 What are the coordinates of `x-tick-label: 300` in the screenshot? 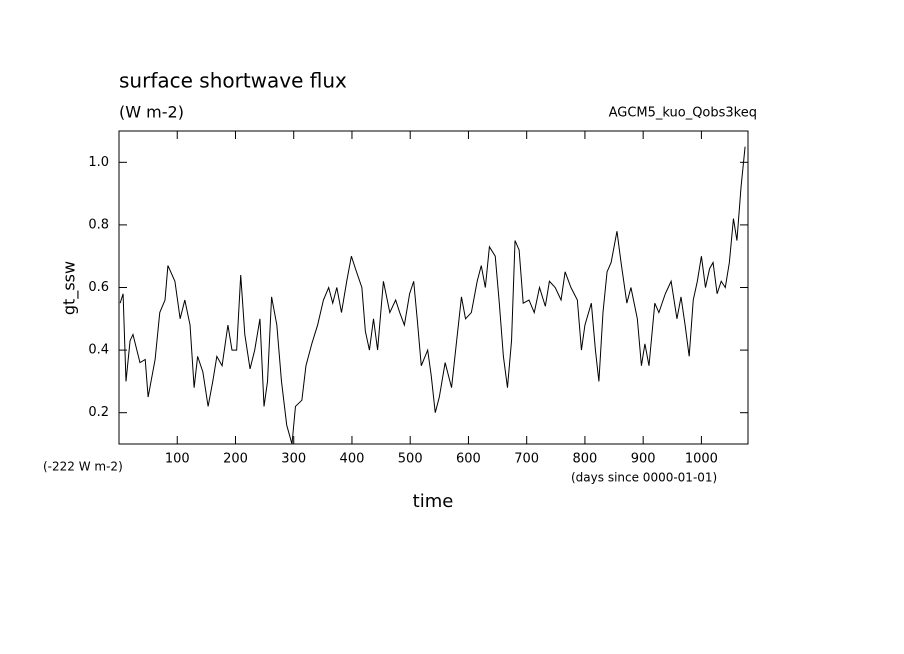 It's located at (293, 459).